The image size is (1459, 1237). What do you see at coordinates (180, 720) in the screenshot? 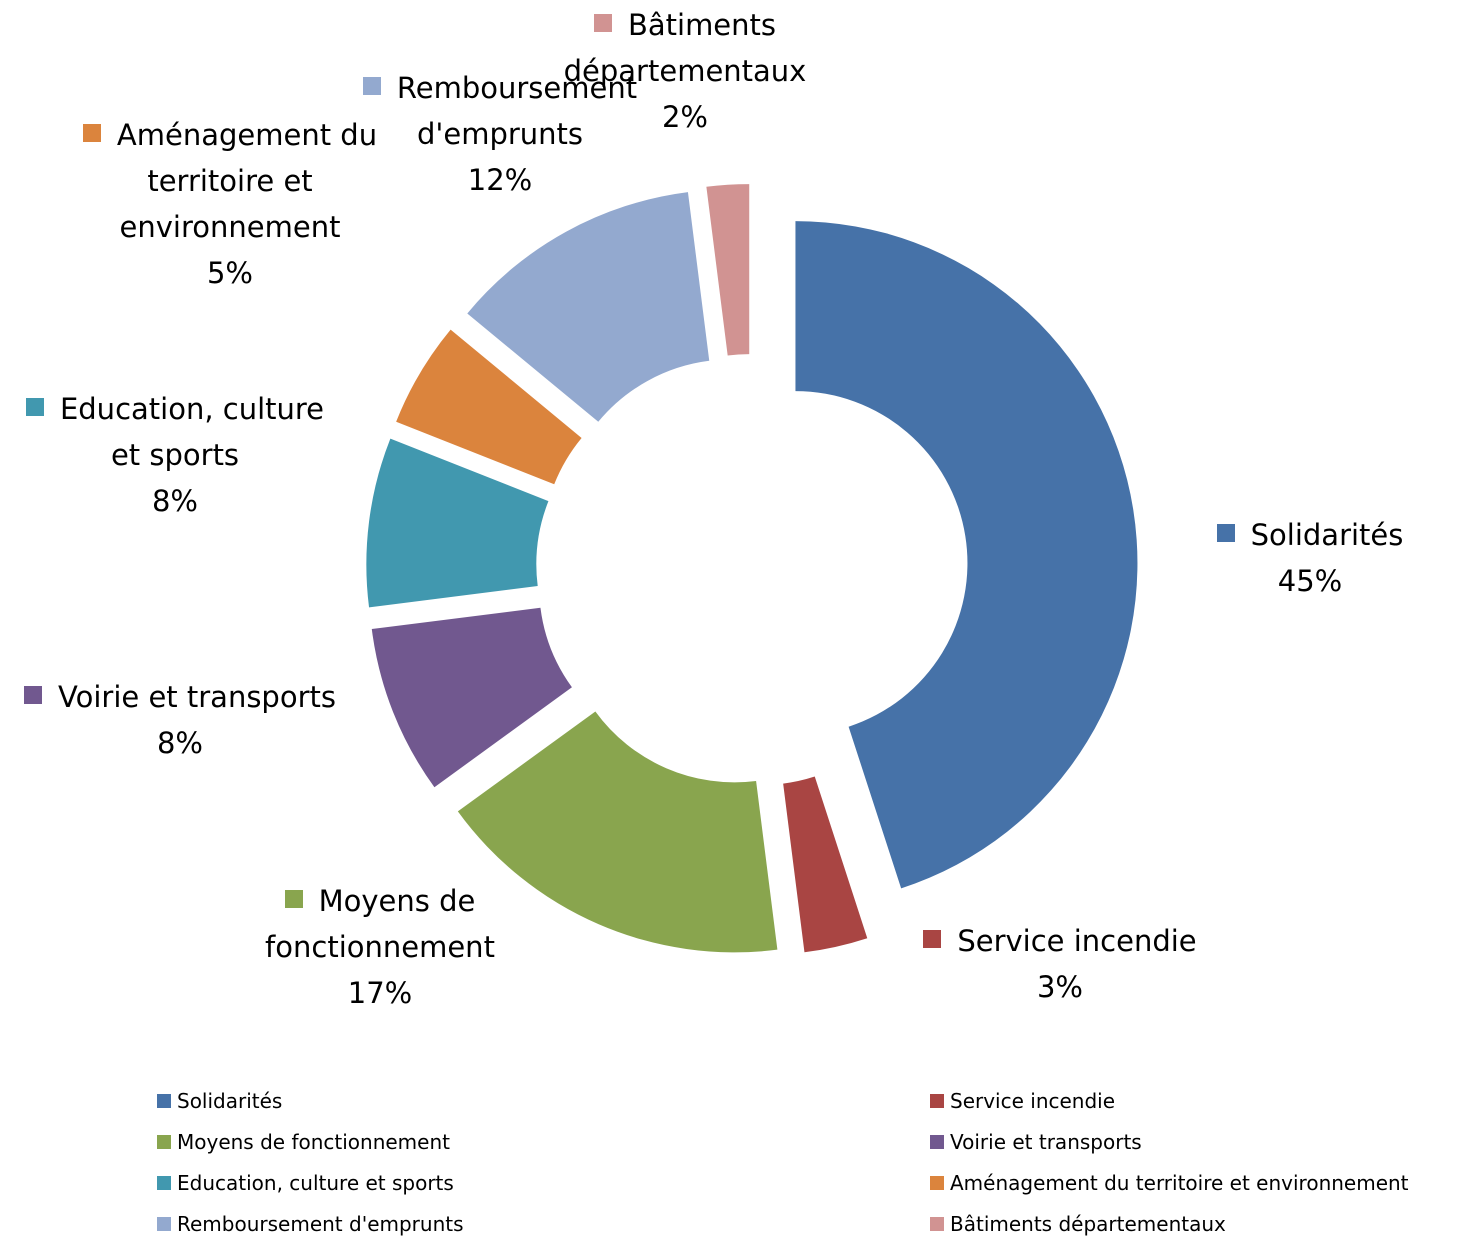
I see `data-label: Voirie et transports 8%` at bounding box center [180, 720].